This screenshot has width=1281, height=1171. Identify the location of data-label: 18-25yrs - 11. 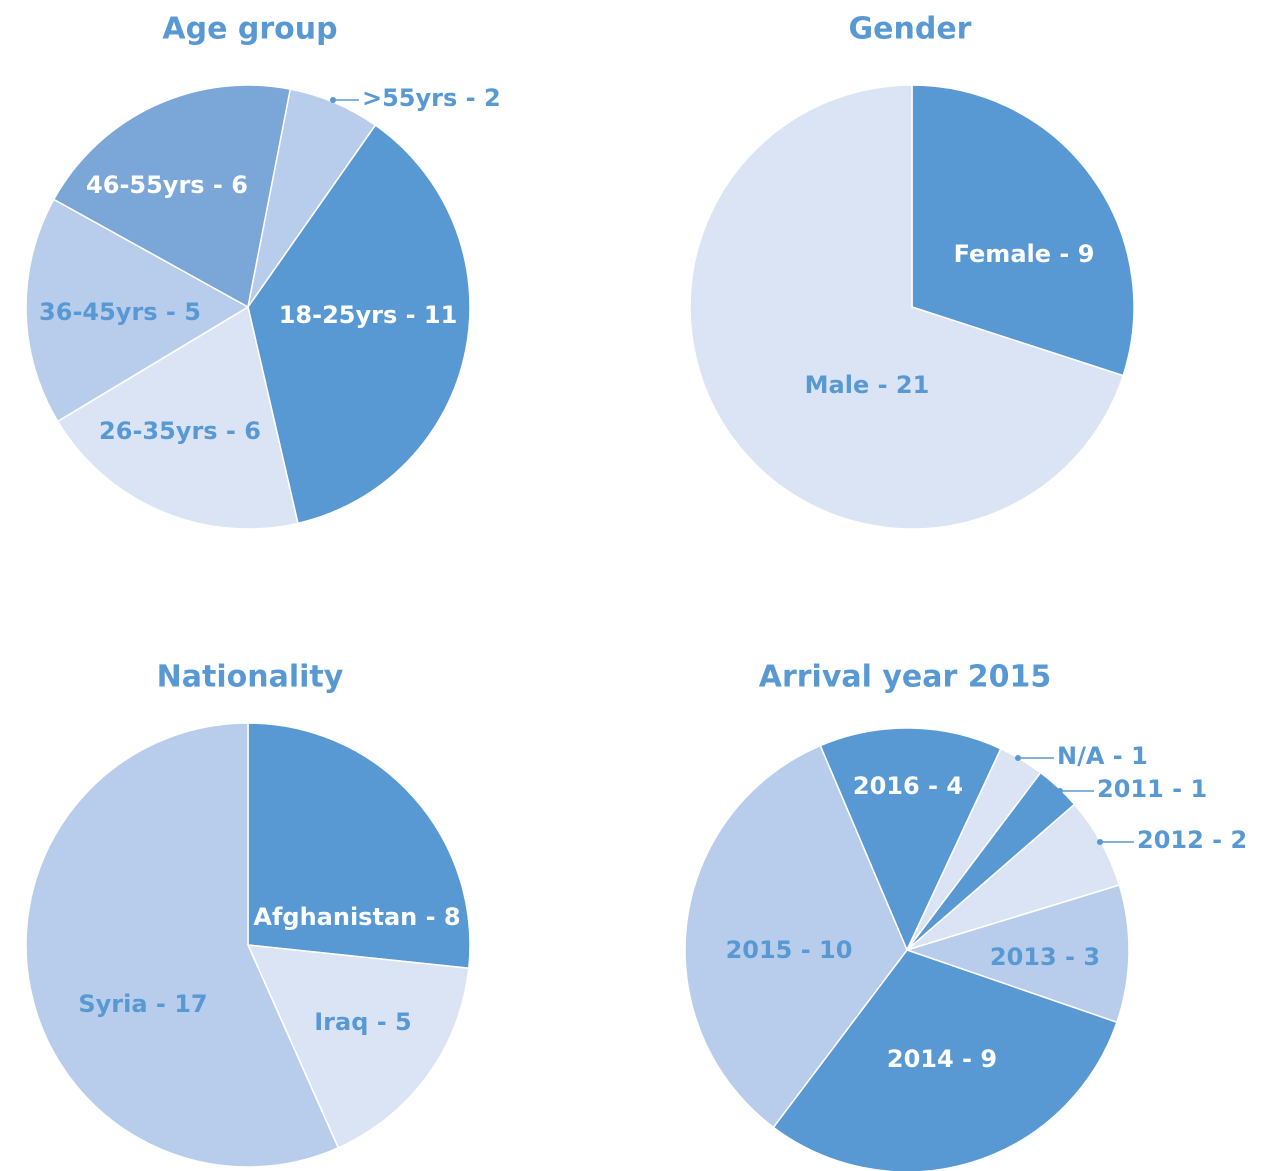
(368, 315).